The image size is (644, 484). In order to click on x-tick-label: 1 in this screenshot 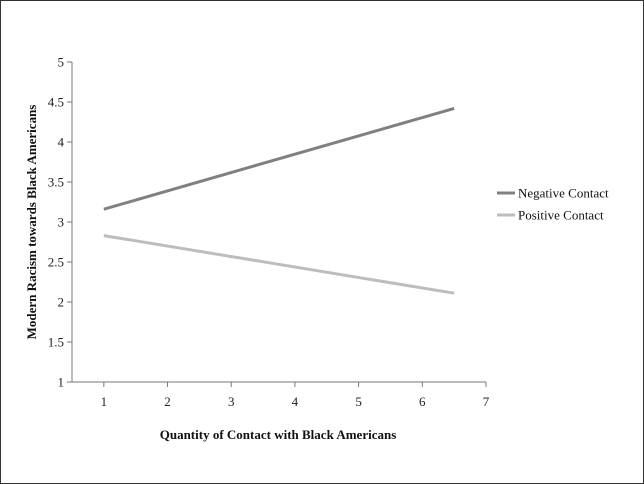, I will do `click(104, 401)`.